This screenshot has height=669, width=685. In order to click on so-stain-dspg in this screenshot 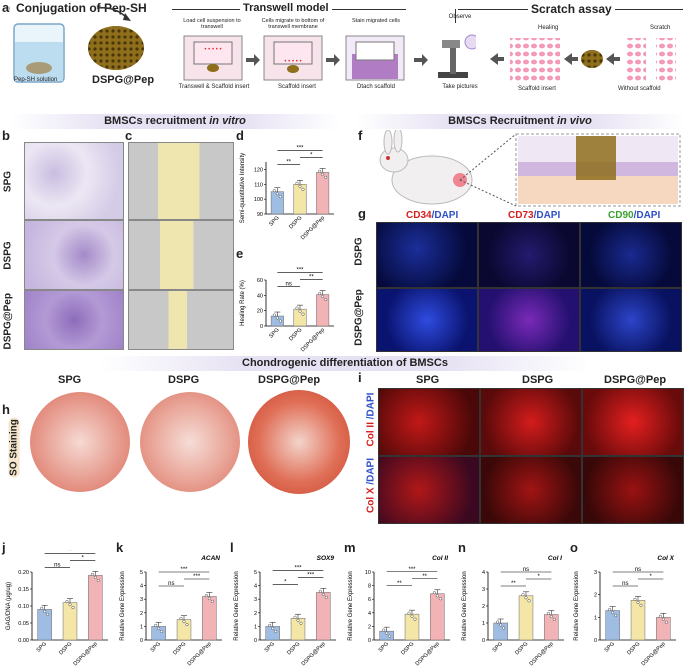, I will do `click(190, 442)`.